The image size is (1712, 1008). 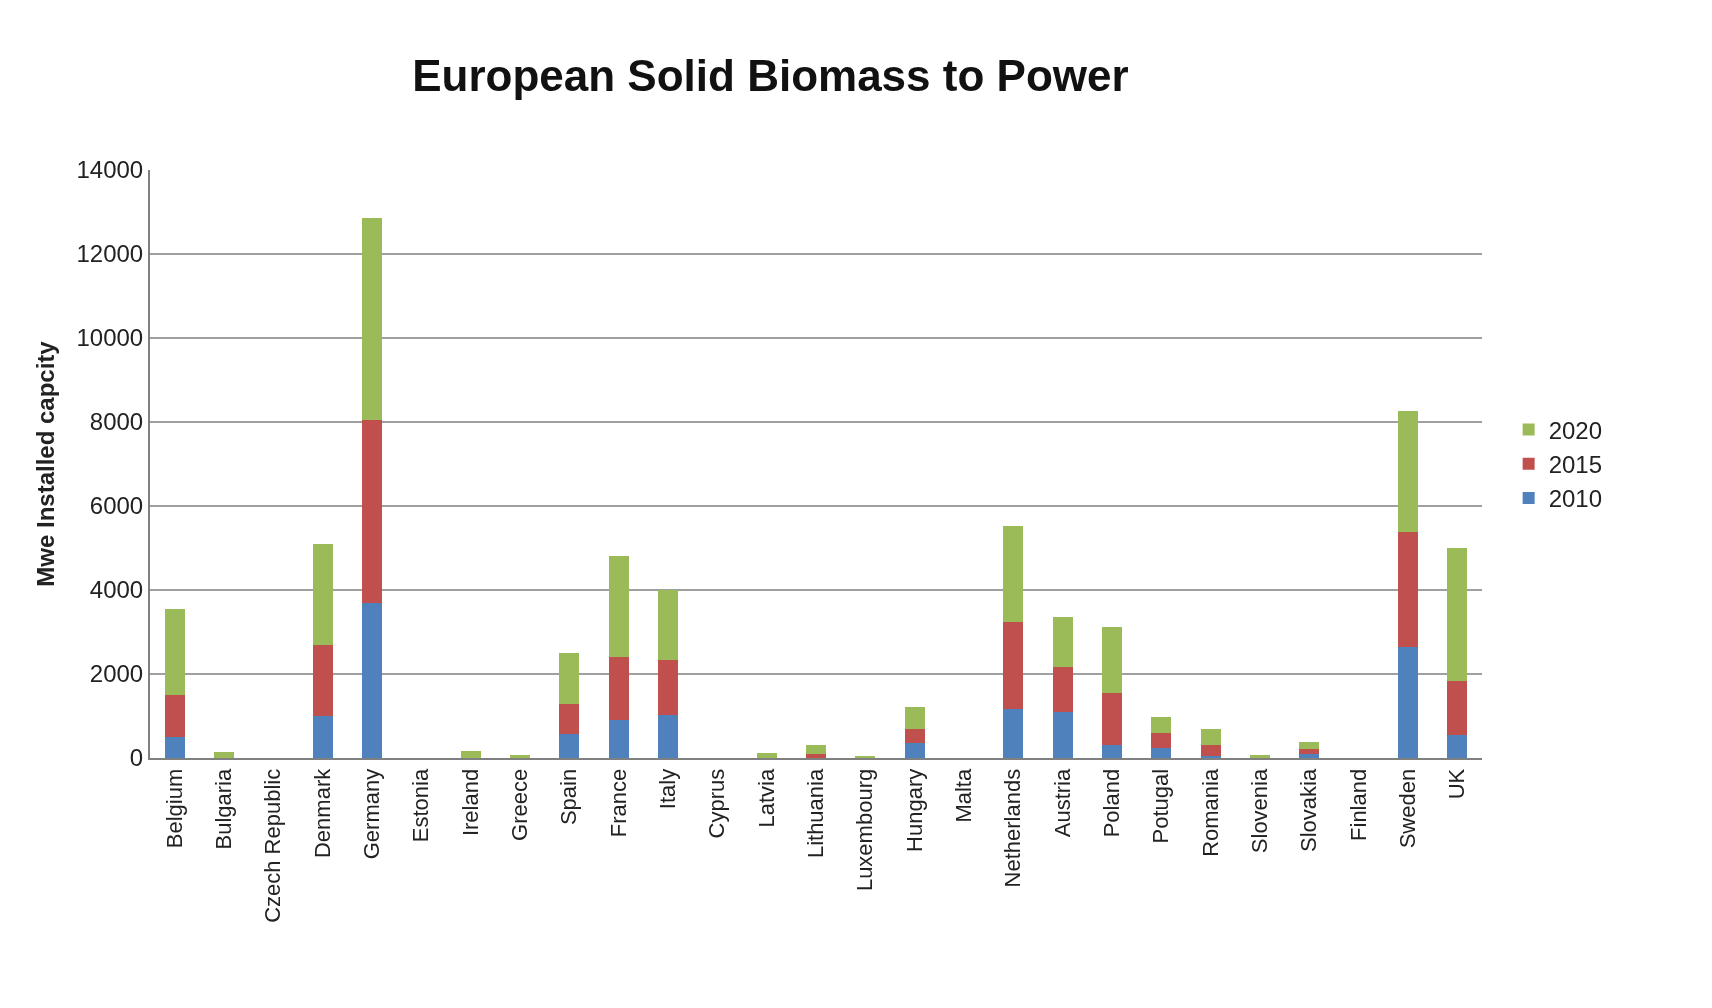 I want to click on y-tick-label: 12000, so click(x=110, y=254).